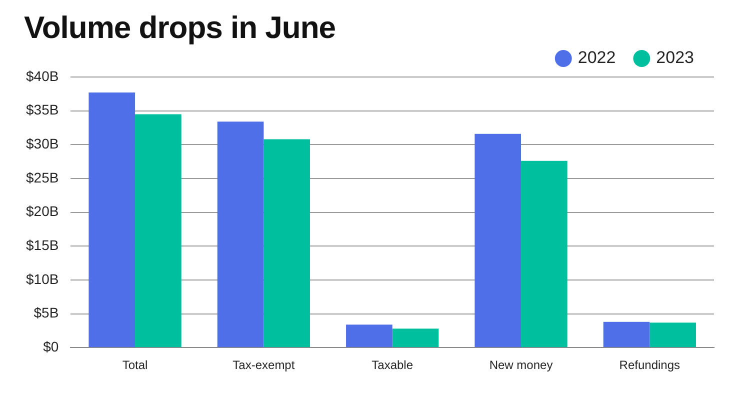 The width and height of the screenshot is (740, 416). What do you see at coordinates (46, 312) in the screenshot?
I see `y-tick-label: $5B` at bounding box center [46, 312].